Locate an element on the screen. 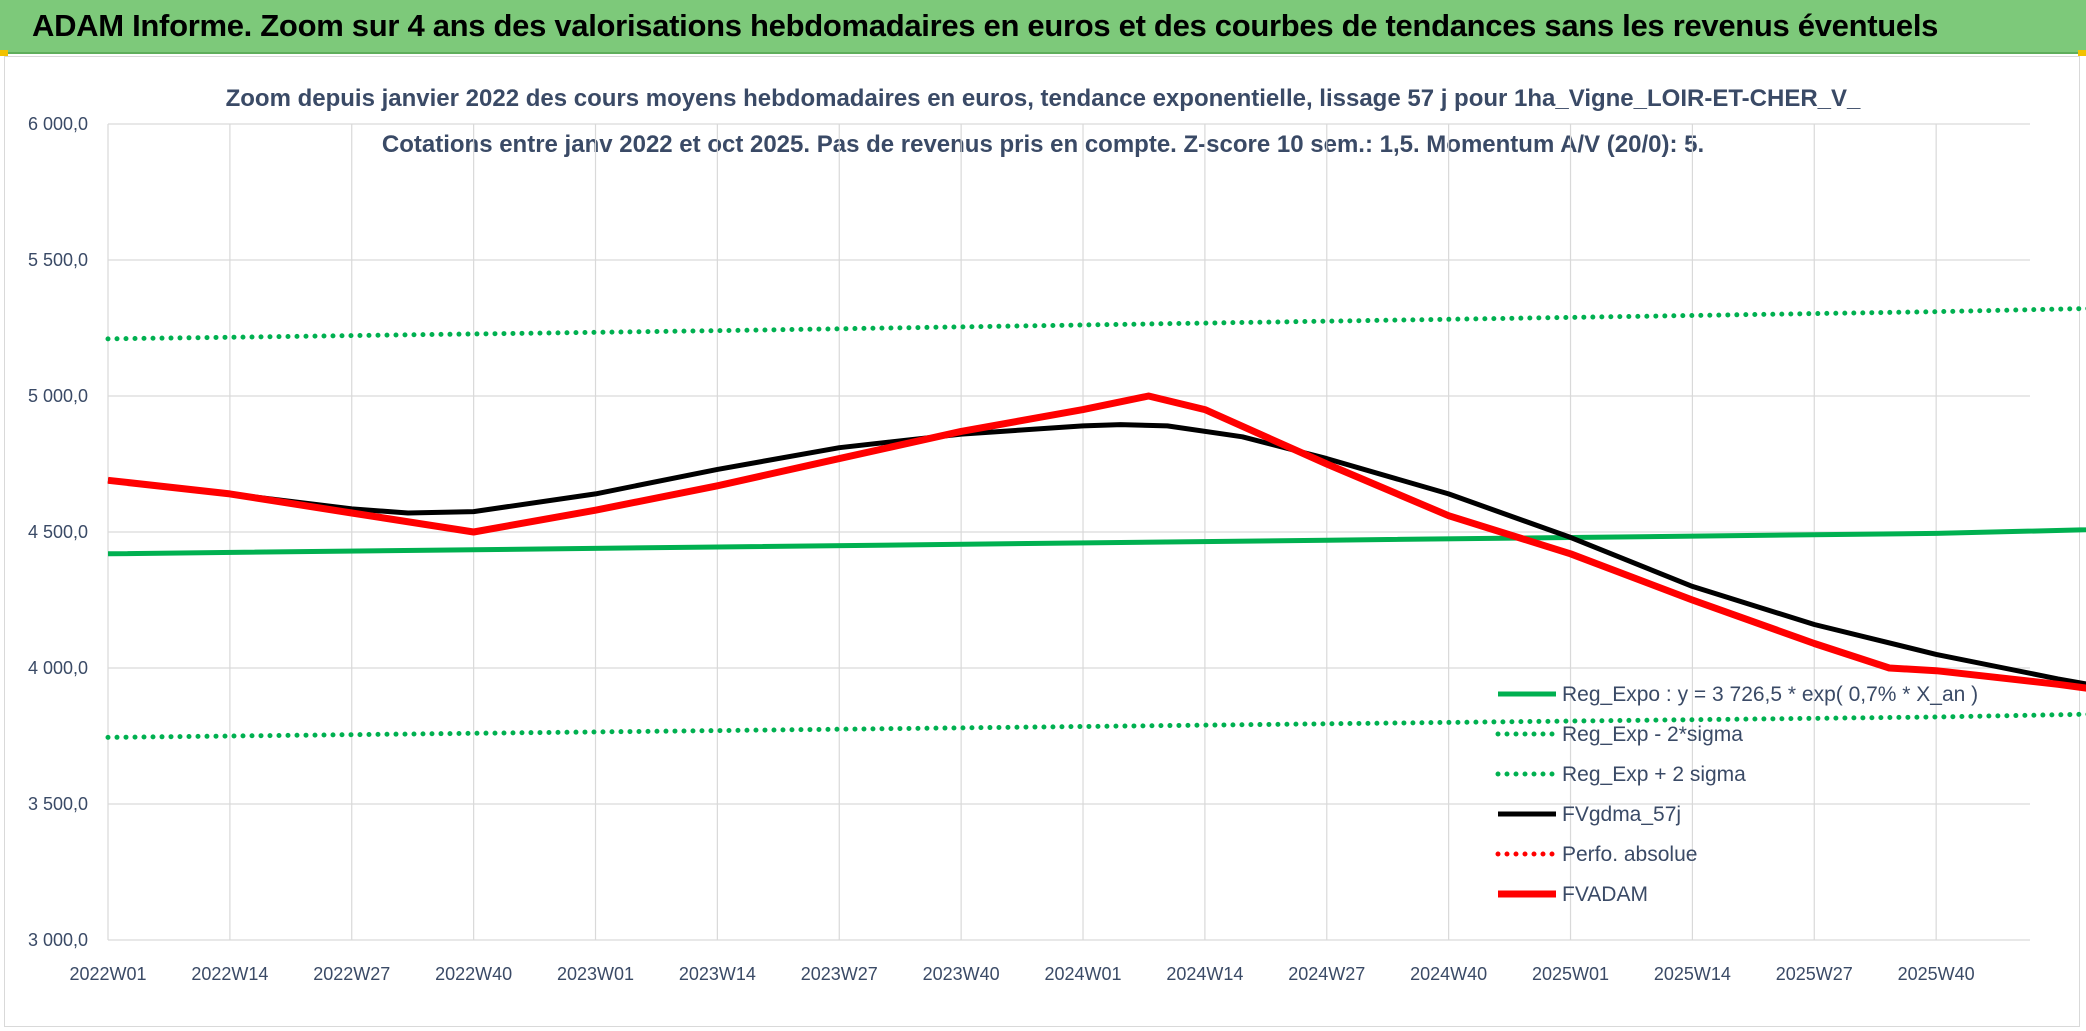  y-tick-label: 3 500,0 is located at coordinates (58, 804).